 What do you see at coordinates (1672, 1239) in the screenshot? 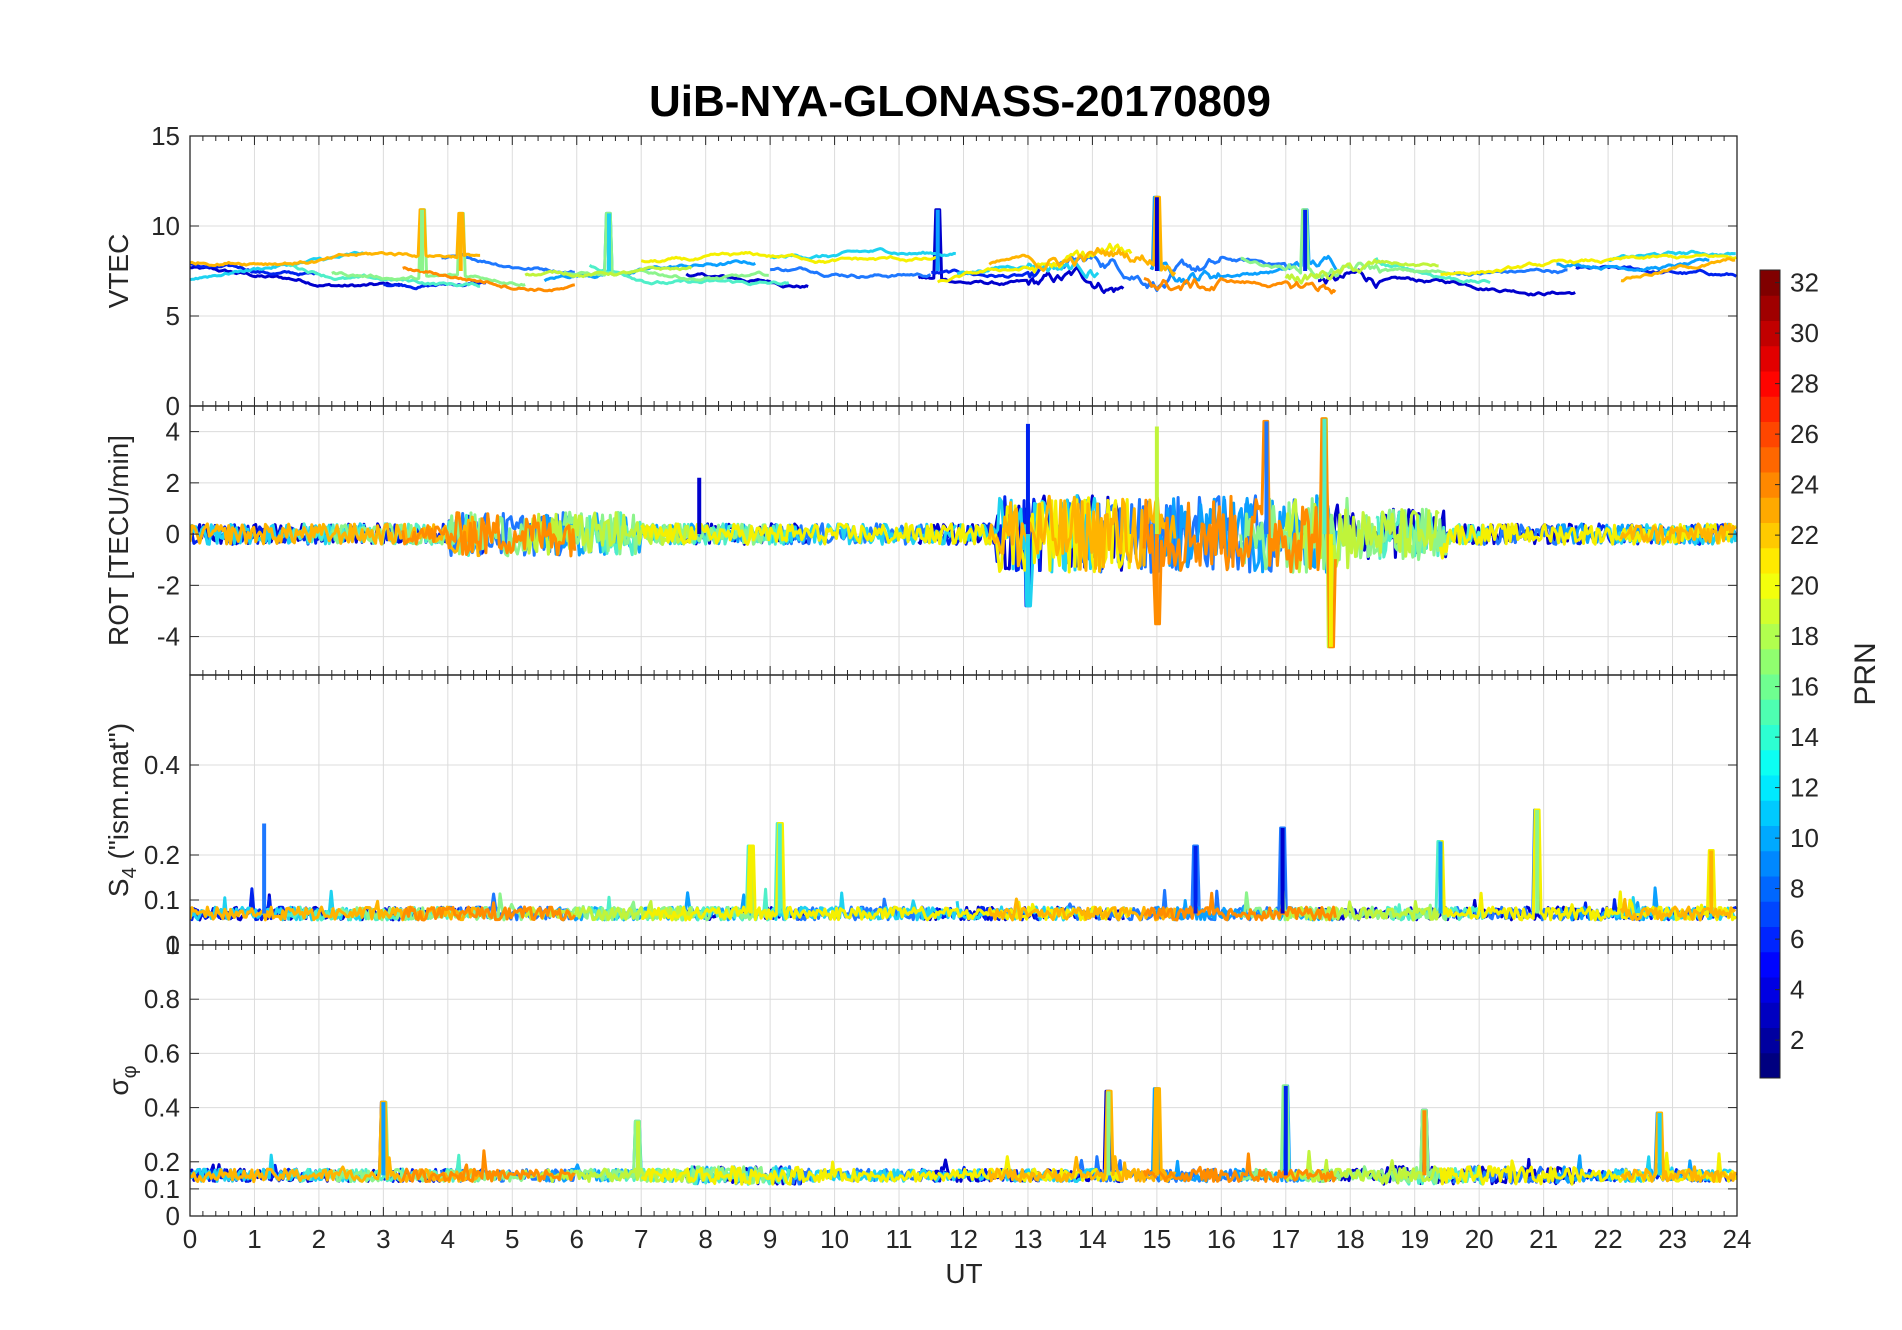
I see `x-tick-label: 23` at bounding box center [1672, 1239].